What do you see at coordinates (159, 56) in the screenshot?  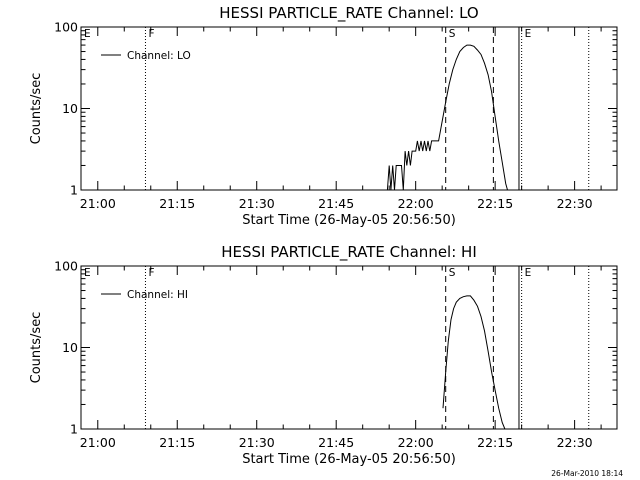 I see `legend-entry: Channel: LO` at bounding box center [159, 56].